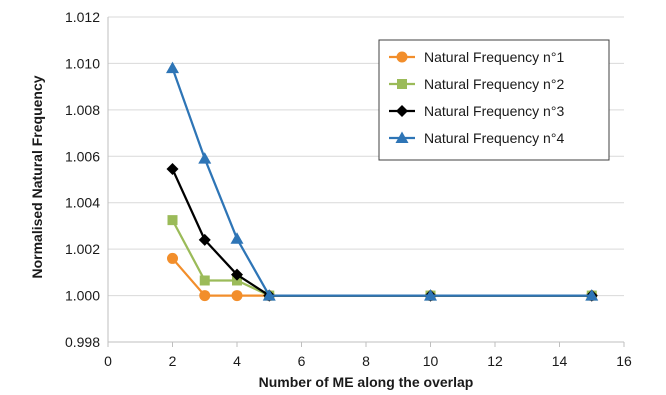  What do you see at coordinates (37, 176) in the screenshot?
I see `y-axis-title: Normalised Natural Frequency` at bounding box center [37, 176].